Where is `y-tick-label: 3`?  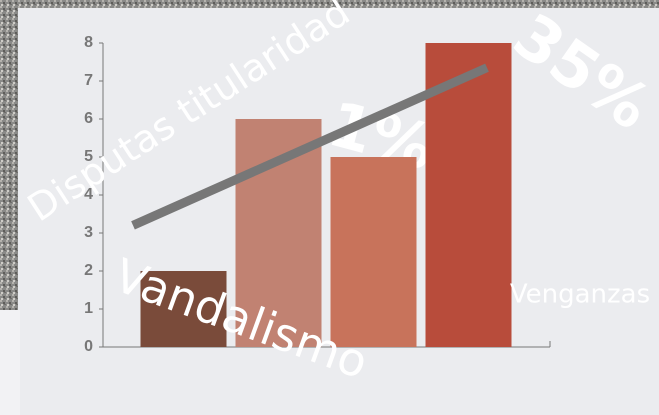 y-tick-label: 3 is located at coordinates (88, 232).